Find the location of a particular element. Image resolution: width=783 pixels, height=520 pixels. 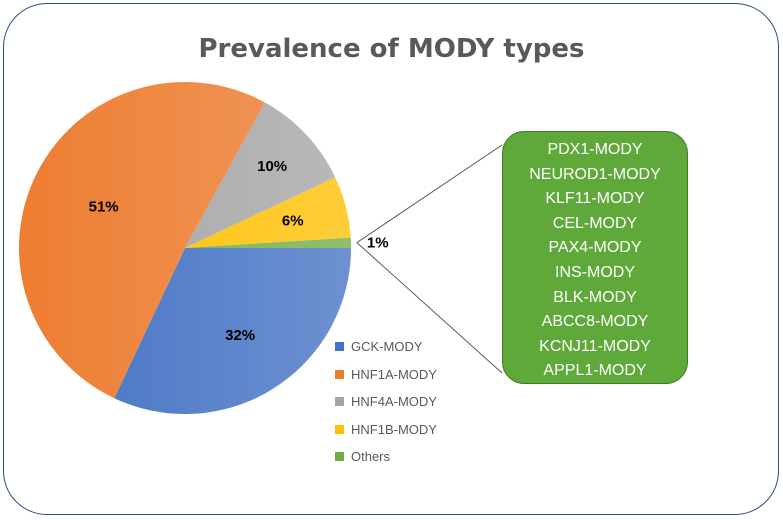

others-item-appl1-mody: APPL1-MODY is located at coordinates (595, 371).